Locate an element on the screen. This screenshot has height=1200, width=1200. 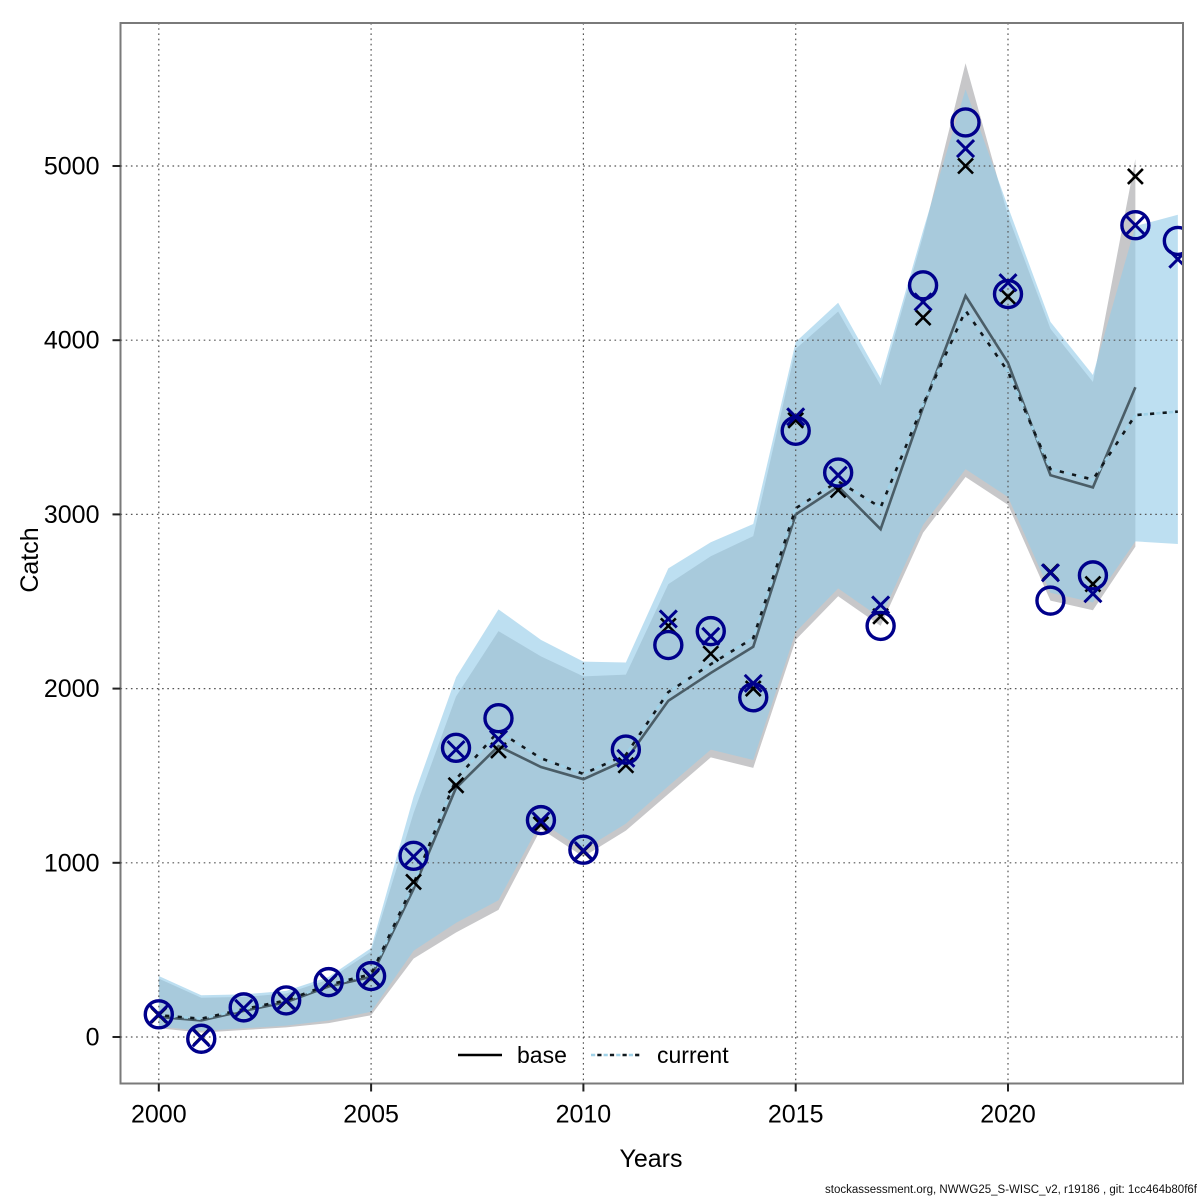
x-tick-label: 2015 is located at coordinates (796, 1115).